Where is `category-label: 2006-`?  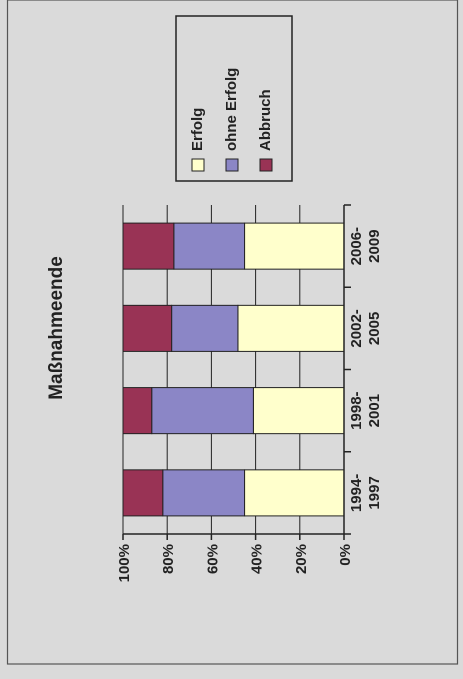
category-label: 2006- is located at coordinates (356, 246).